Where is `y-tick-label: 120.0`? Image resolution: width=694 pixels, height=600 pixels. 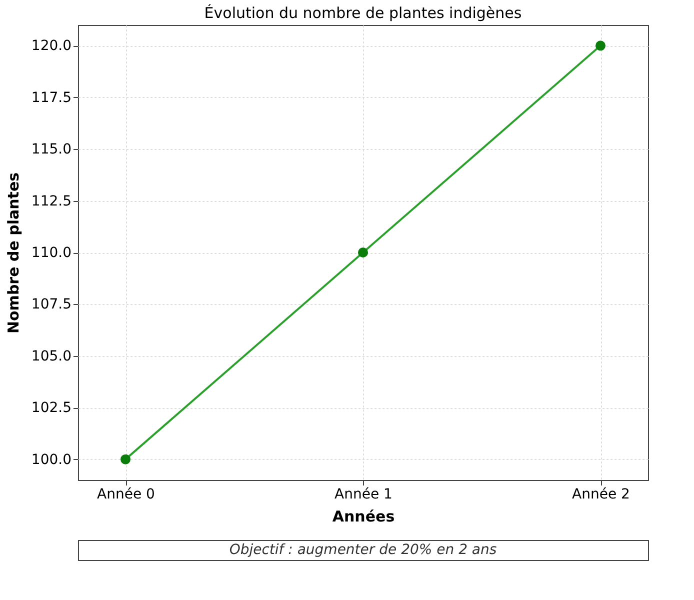
y-tick-label: 120.0 is located at coordinates (51, 46).